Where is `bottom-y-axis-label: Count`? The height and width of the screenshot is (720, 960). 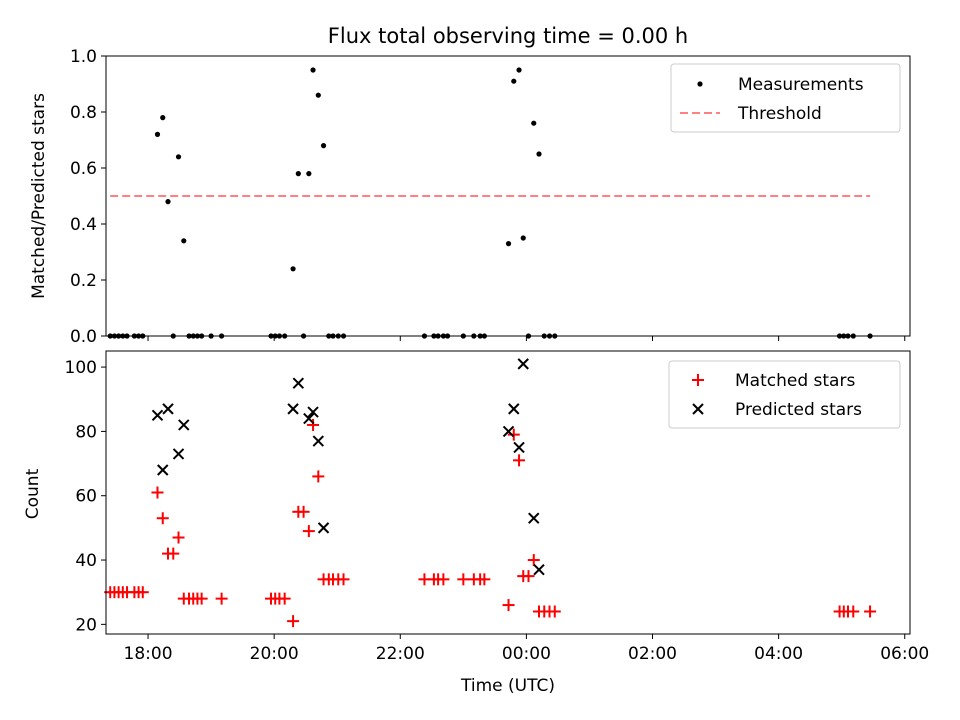 bottom-y-axis-label: Count is located at coordinates (33, 493).